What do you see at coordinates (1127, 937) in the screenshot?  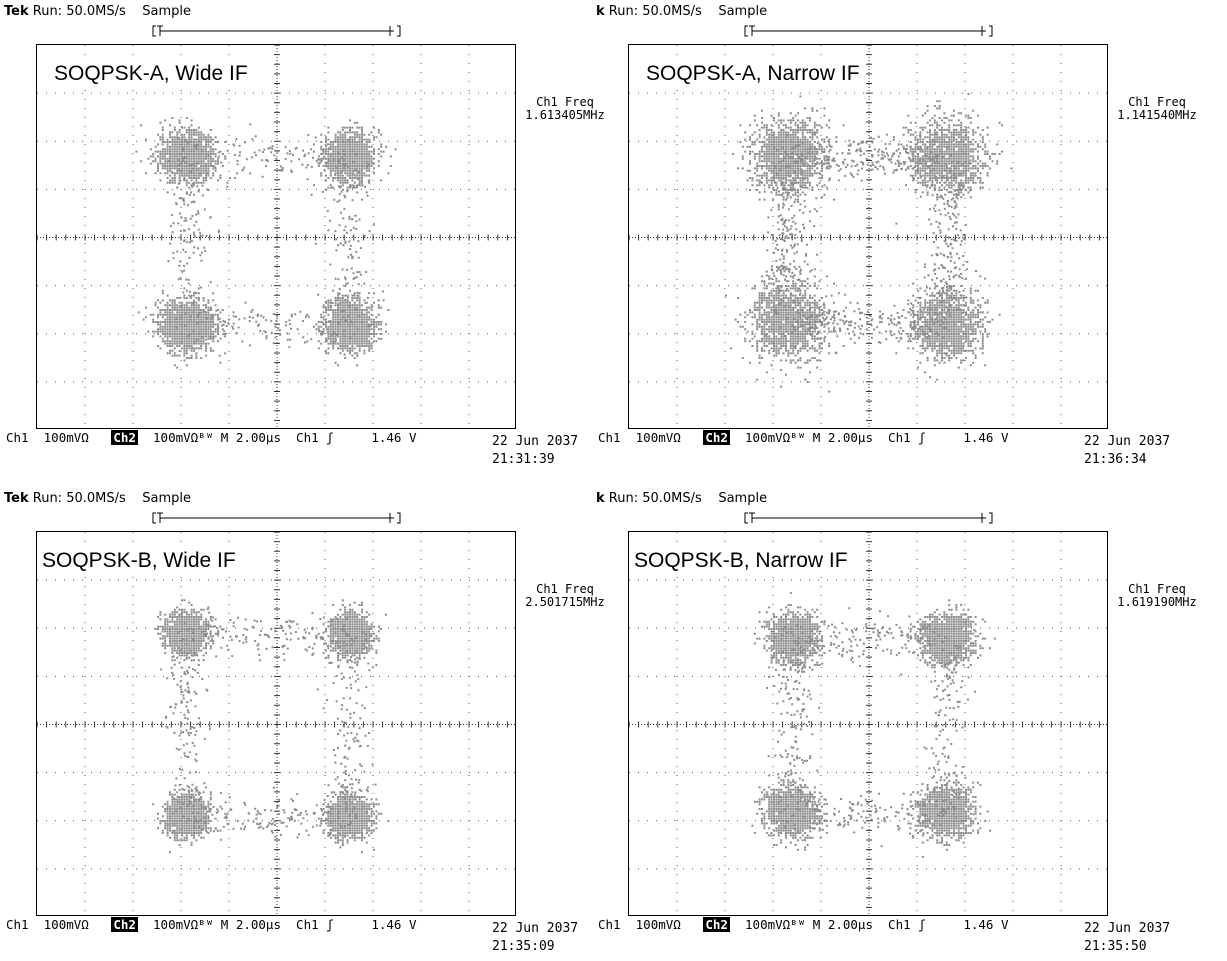 I see `timestamp: 22 Jun 2037 21:35:50` at bounding box center [1127, 937].